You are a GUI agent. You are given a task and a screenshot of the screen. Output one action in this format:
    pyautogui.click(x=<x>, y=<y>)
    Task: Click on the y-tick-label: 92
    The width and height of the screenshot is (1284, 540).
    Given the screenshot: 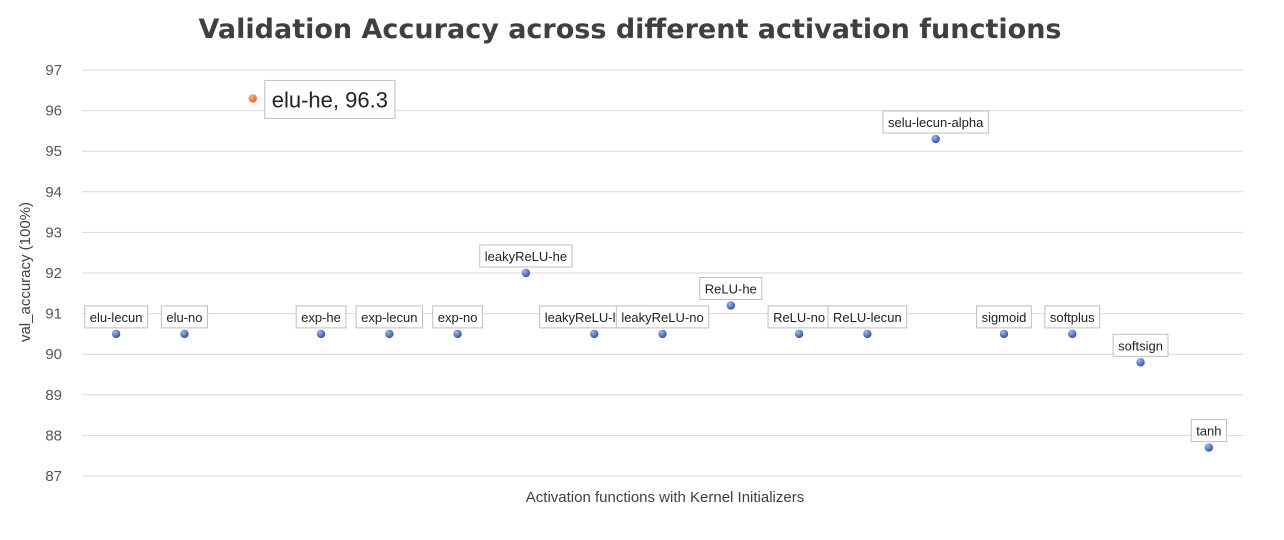 What is the action you would take?
    pyautogui.click(x=53, y=273)
    